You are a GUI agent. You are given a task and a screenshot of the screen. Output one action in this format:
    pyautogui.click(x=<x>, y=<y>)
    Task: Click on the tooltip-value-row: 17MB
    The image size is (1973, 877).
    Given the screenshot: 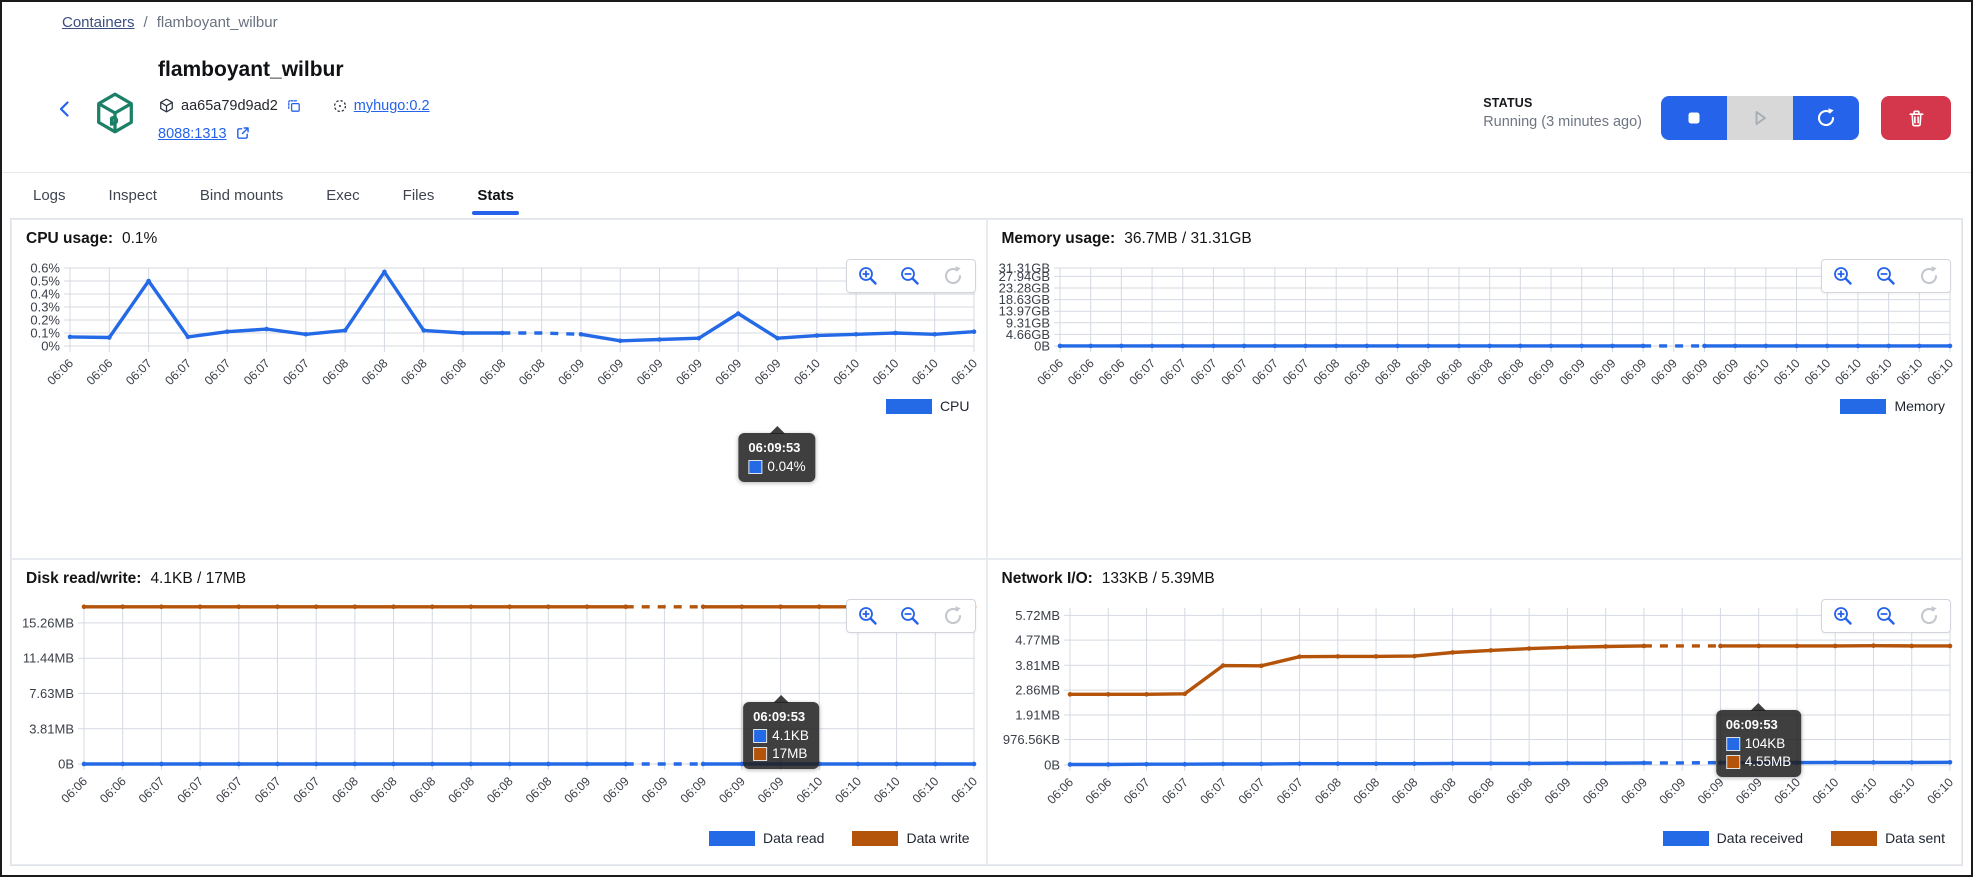 What is the action you would take?
    pyautogui.click(x=781, y=753)
    